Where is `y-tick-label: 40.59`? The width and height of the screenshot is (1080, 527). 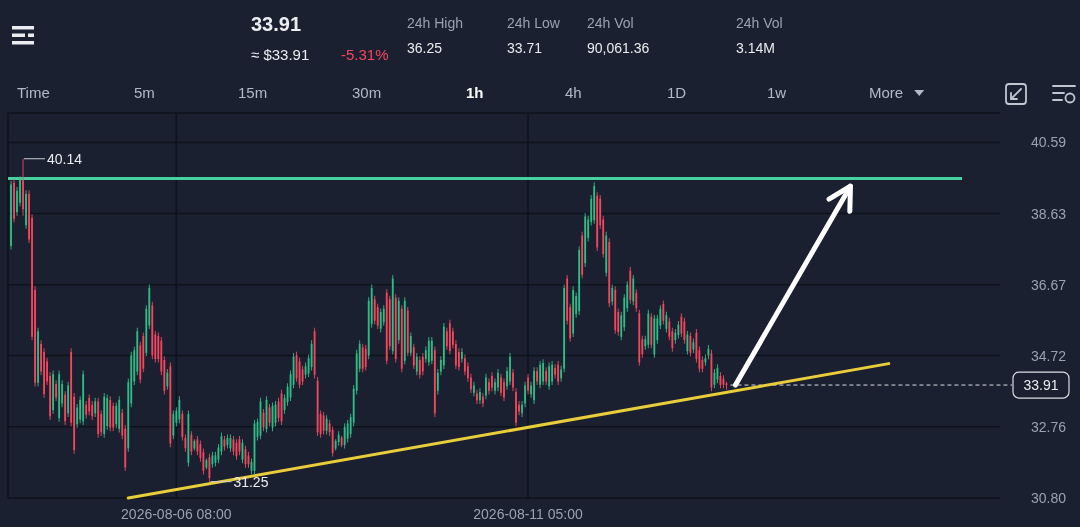
y-tick-label: 40.59 is located at coordinates (1048, 142).